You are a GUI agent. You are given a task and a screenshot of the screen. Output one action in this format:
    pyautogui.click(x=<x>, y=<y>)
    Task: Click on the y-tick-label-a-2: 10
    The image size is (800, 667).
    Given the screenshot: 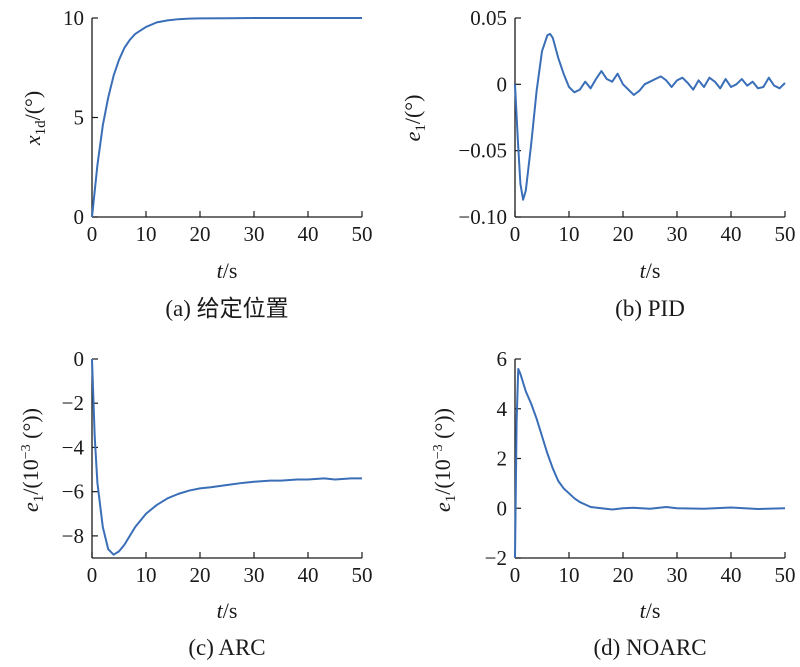 What is the action you would take?
    pyautogui.click(x=73, y=18)
    